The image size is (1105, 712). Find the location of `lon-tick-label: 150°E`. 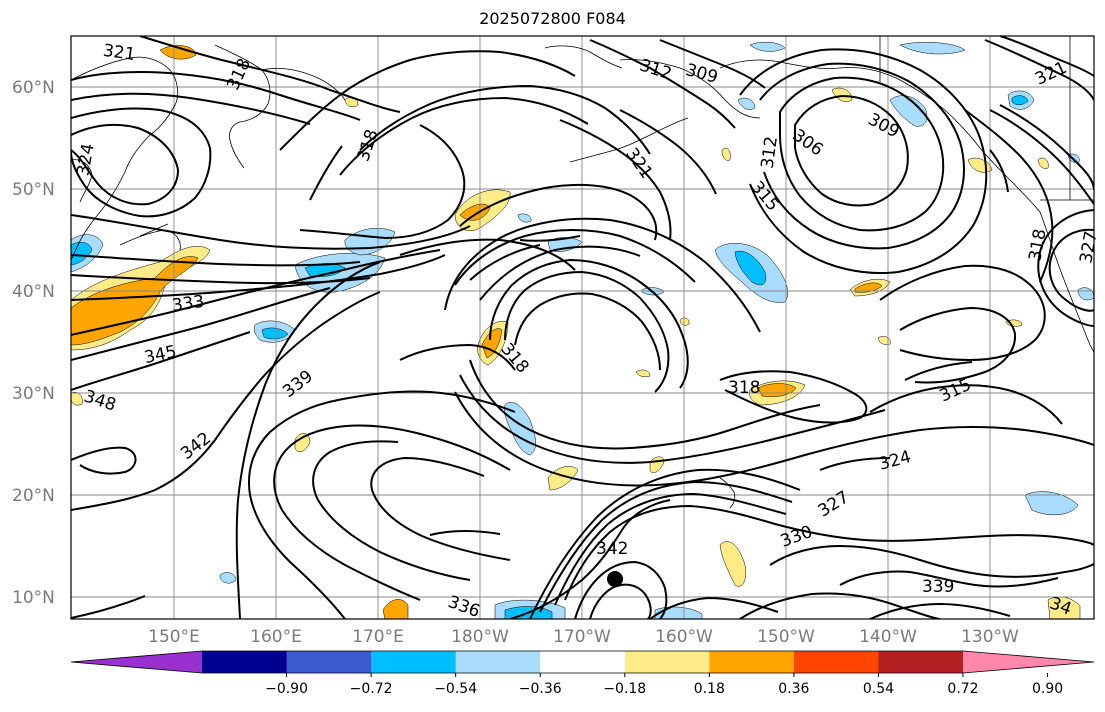

lon-tick-label: 150°E is located at coordinates (174, 637).